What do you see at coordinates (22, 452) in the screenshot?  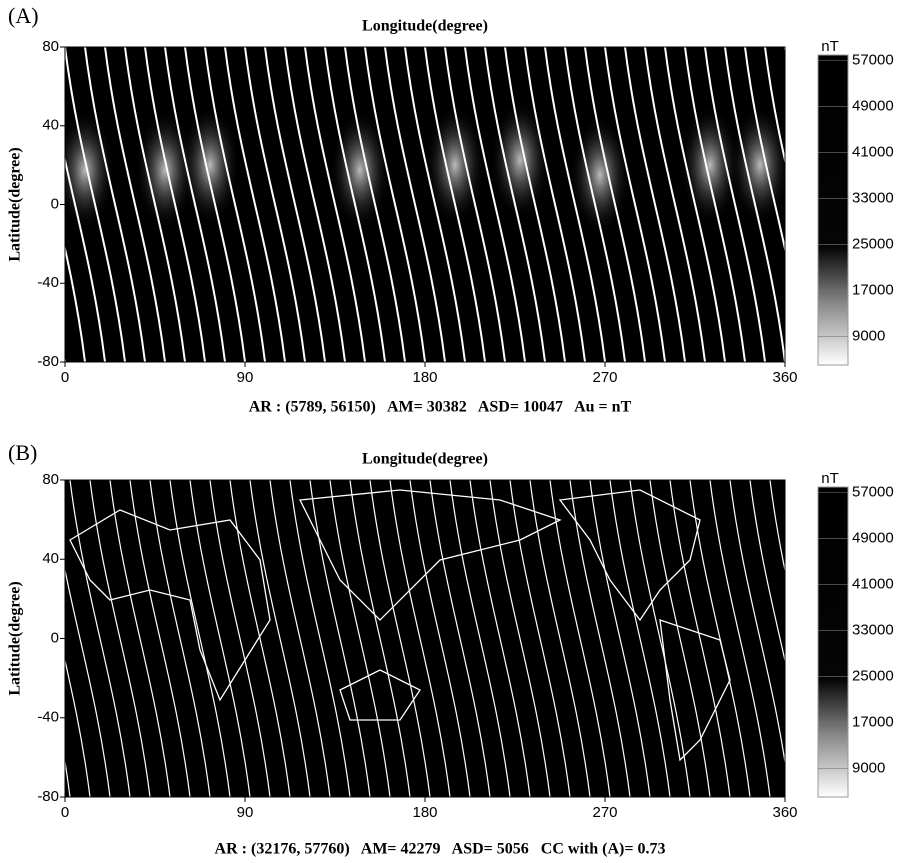 I see `panel-label: (B)` at bounding box center [22, 452].